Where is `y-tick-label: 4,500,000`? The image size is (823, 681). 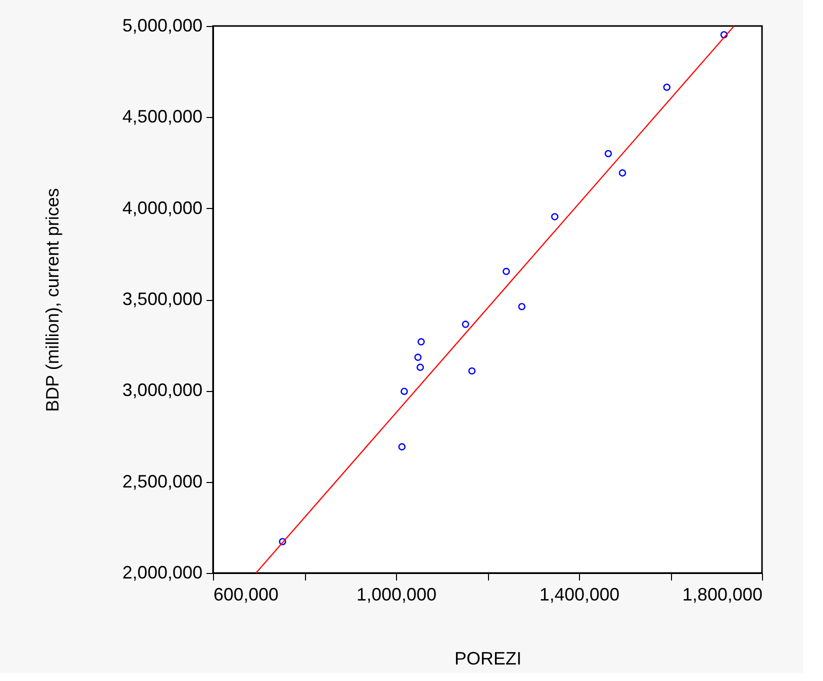 y-tick-label: 4,500,000 is located at coordinates (162, 116).